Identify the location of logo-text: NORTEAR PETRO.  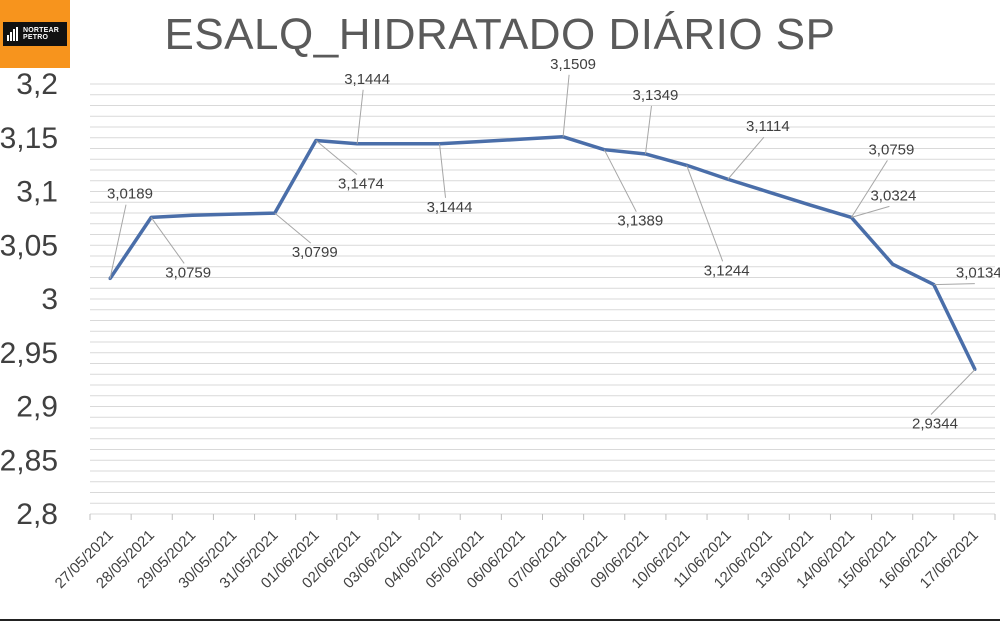
(41, 34).